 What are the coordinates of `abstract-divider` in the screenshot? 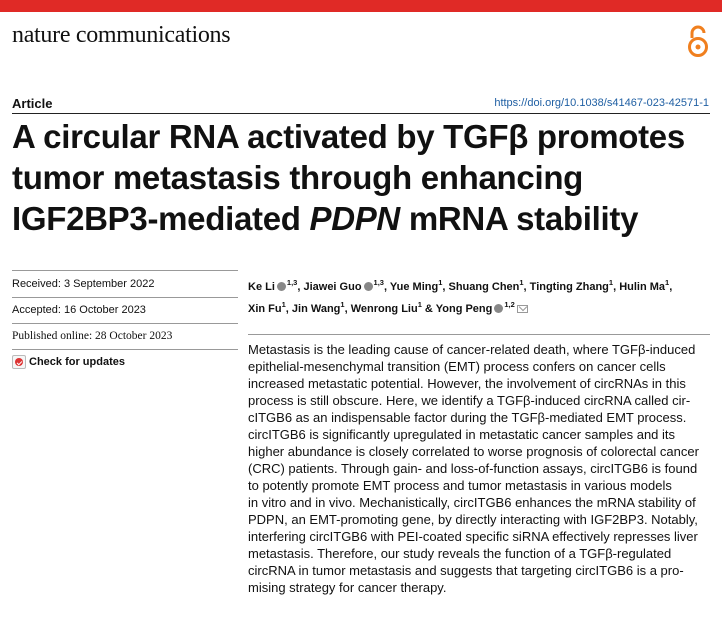 It's located at (479, 334).